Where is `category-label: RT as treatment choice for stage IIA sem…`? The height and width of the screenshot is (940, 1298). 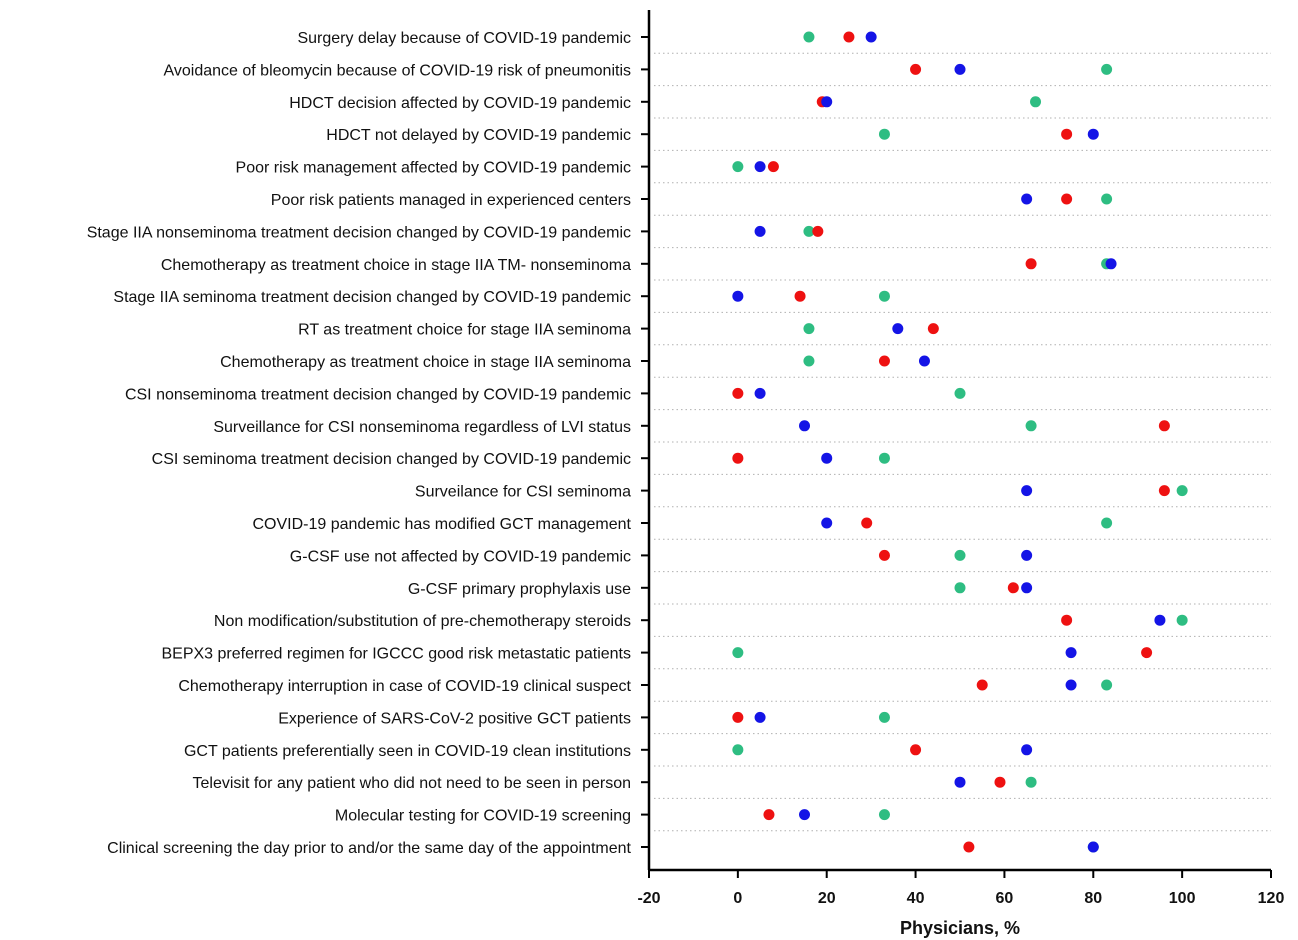
category-label: RT as treatment choice for stage IIA sem… is located at coordinates (464, 330).